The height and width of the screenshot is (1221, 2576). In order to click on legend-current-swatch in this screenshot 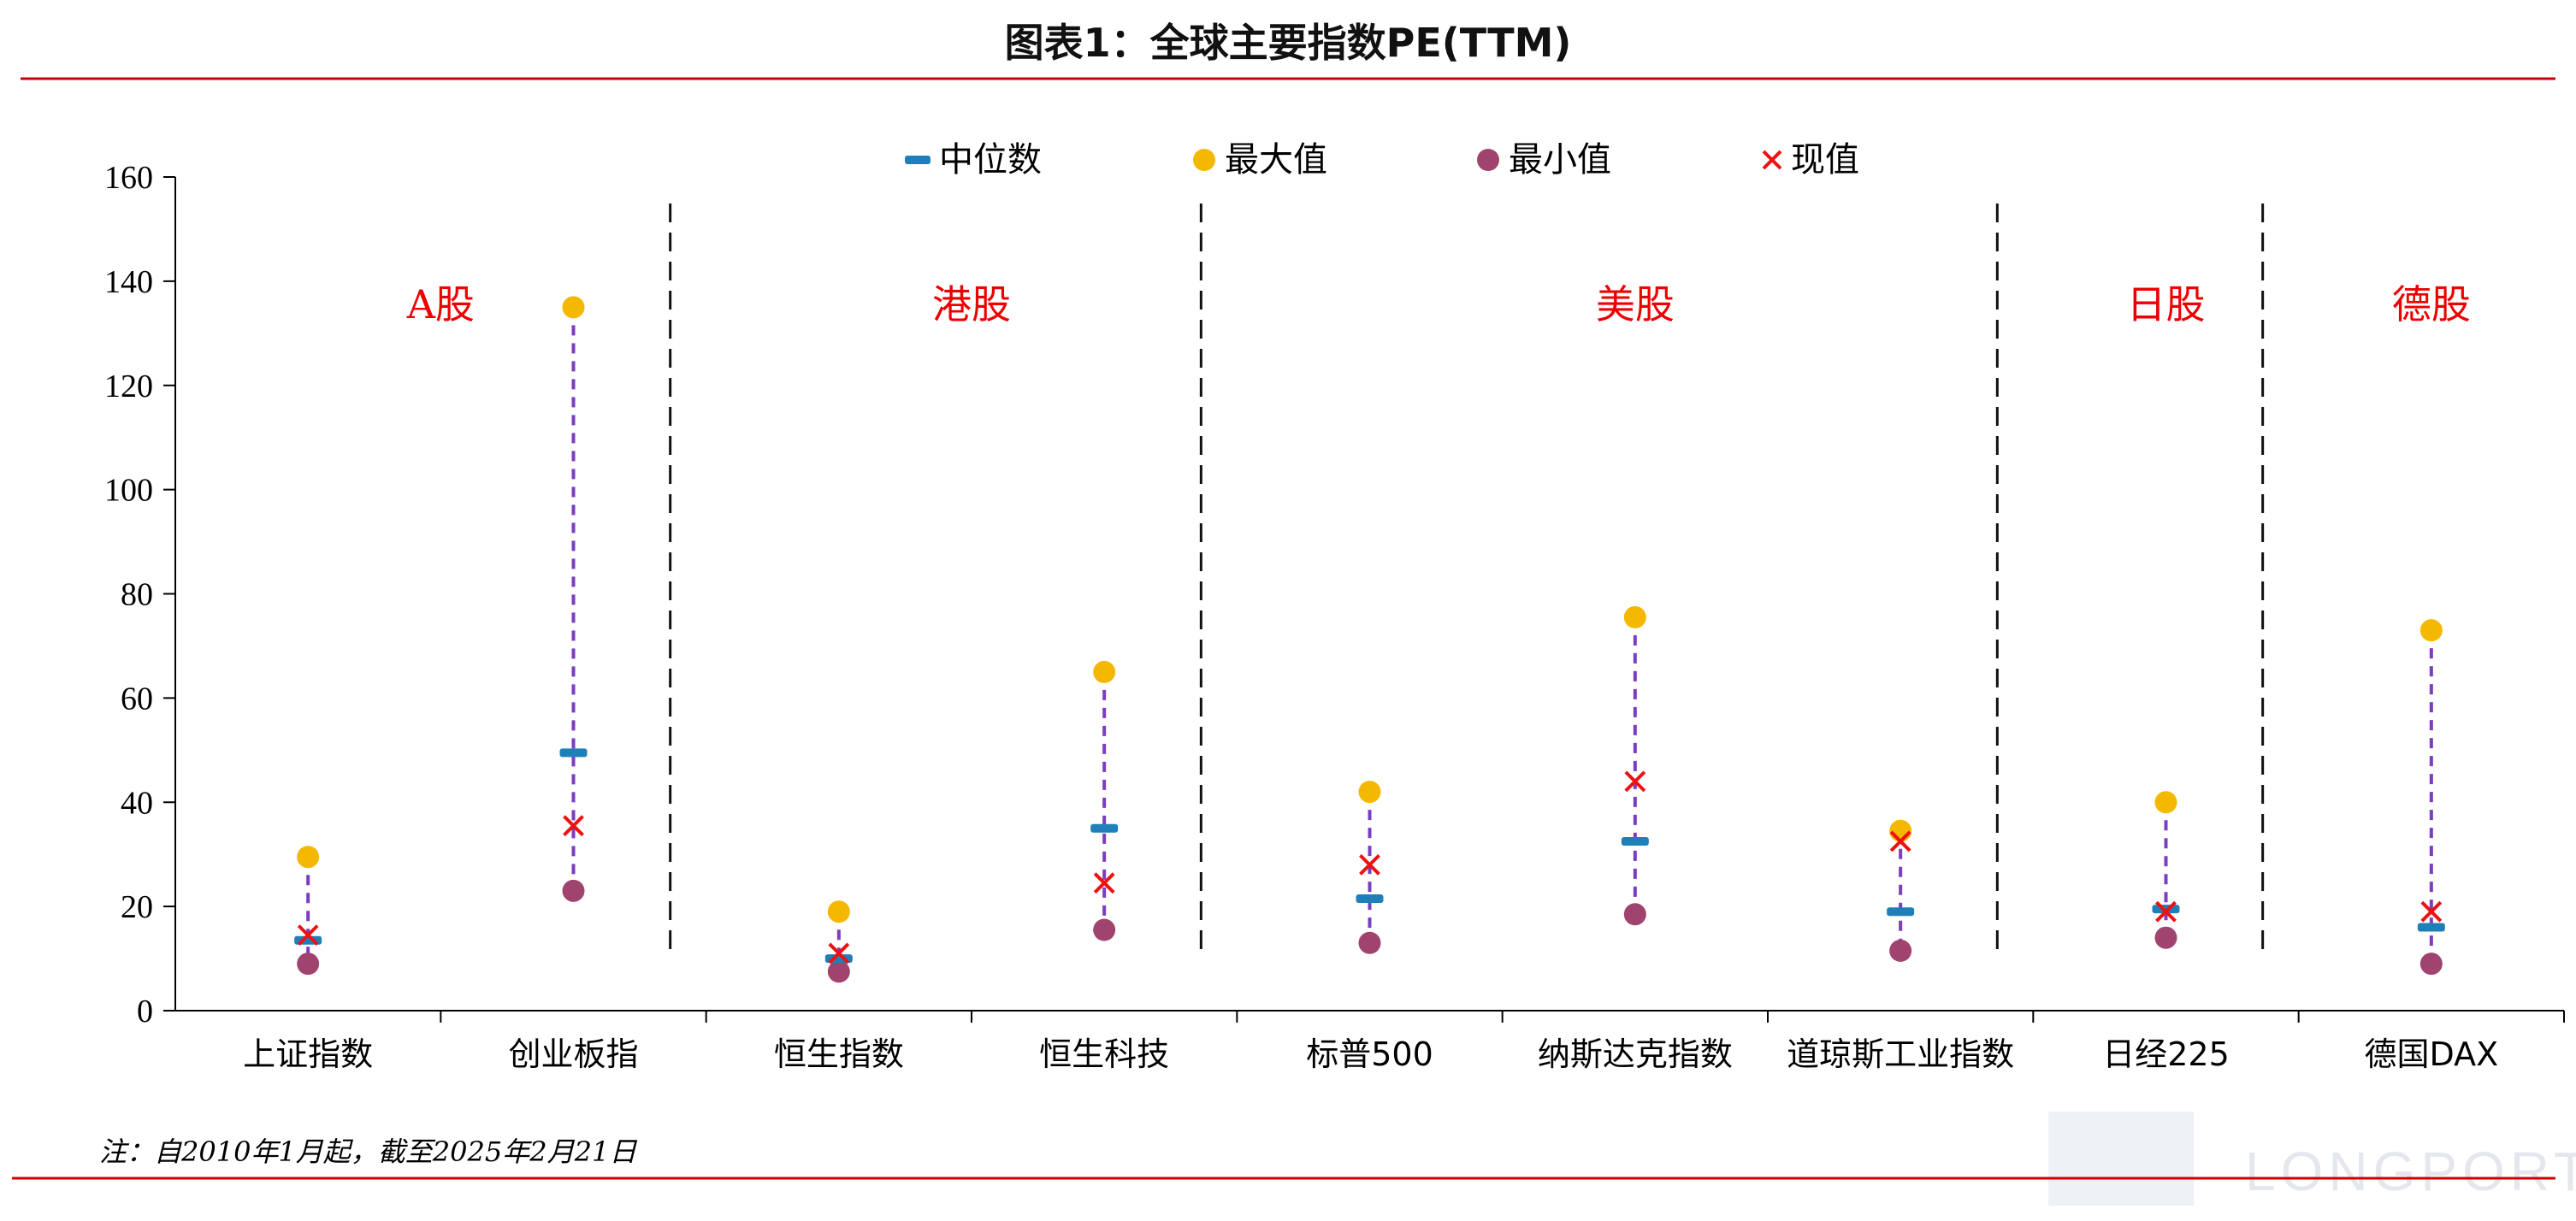, I will do `click(1772, 160)`.